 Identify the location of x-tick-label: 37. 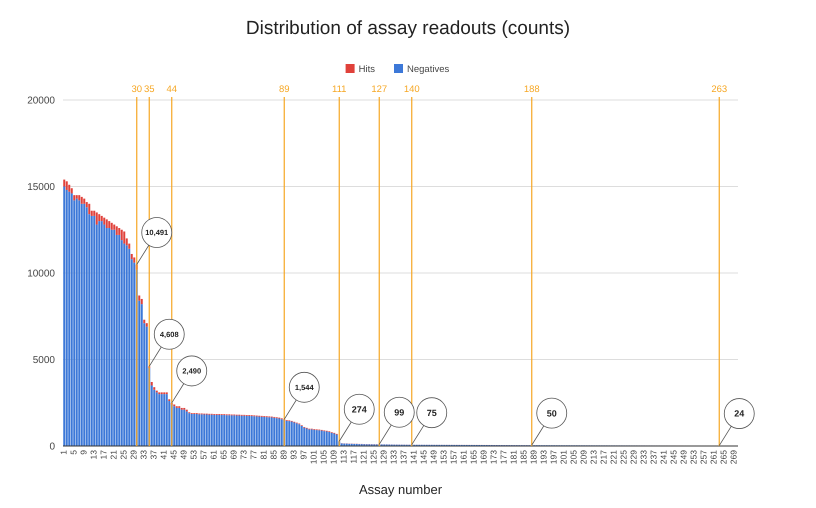
(153, 455).